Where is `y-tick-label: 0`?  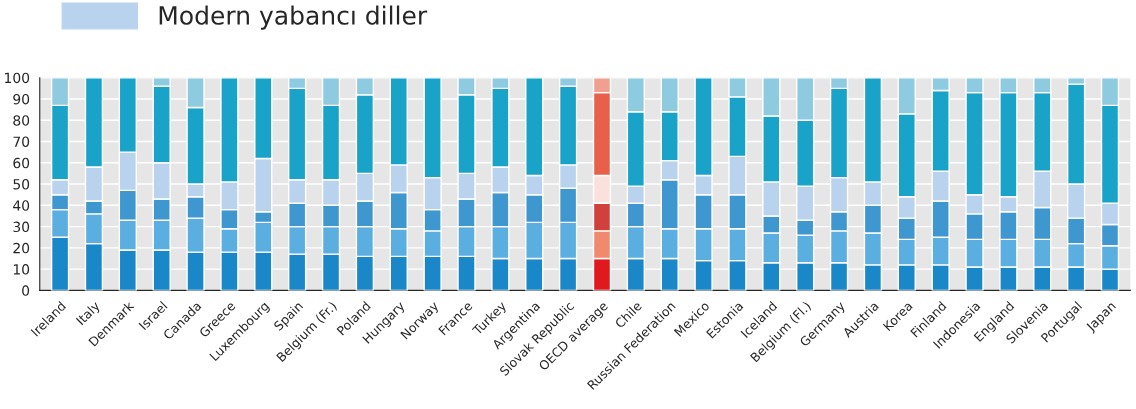
y-tick-label: 0 is located at coordinates (26, 290).